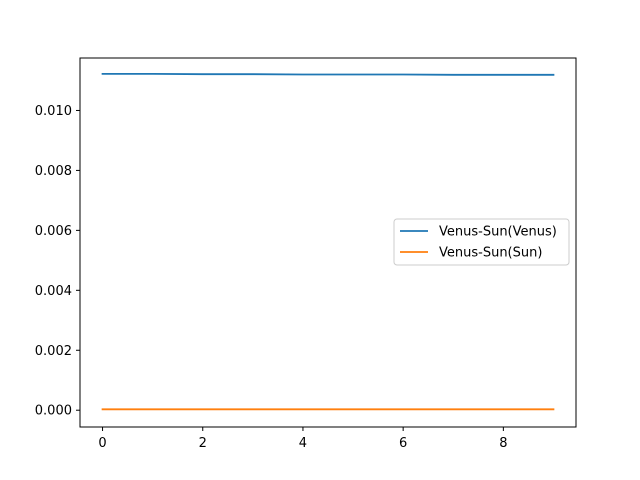 The image size is (640, 480). I want to click on y-tick-label: 0.000, so click(53, 411).